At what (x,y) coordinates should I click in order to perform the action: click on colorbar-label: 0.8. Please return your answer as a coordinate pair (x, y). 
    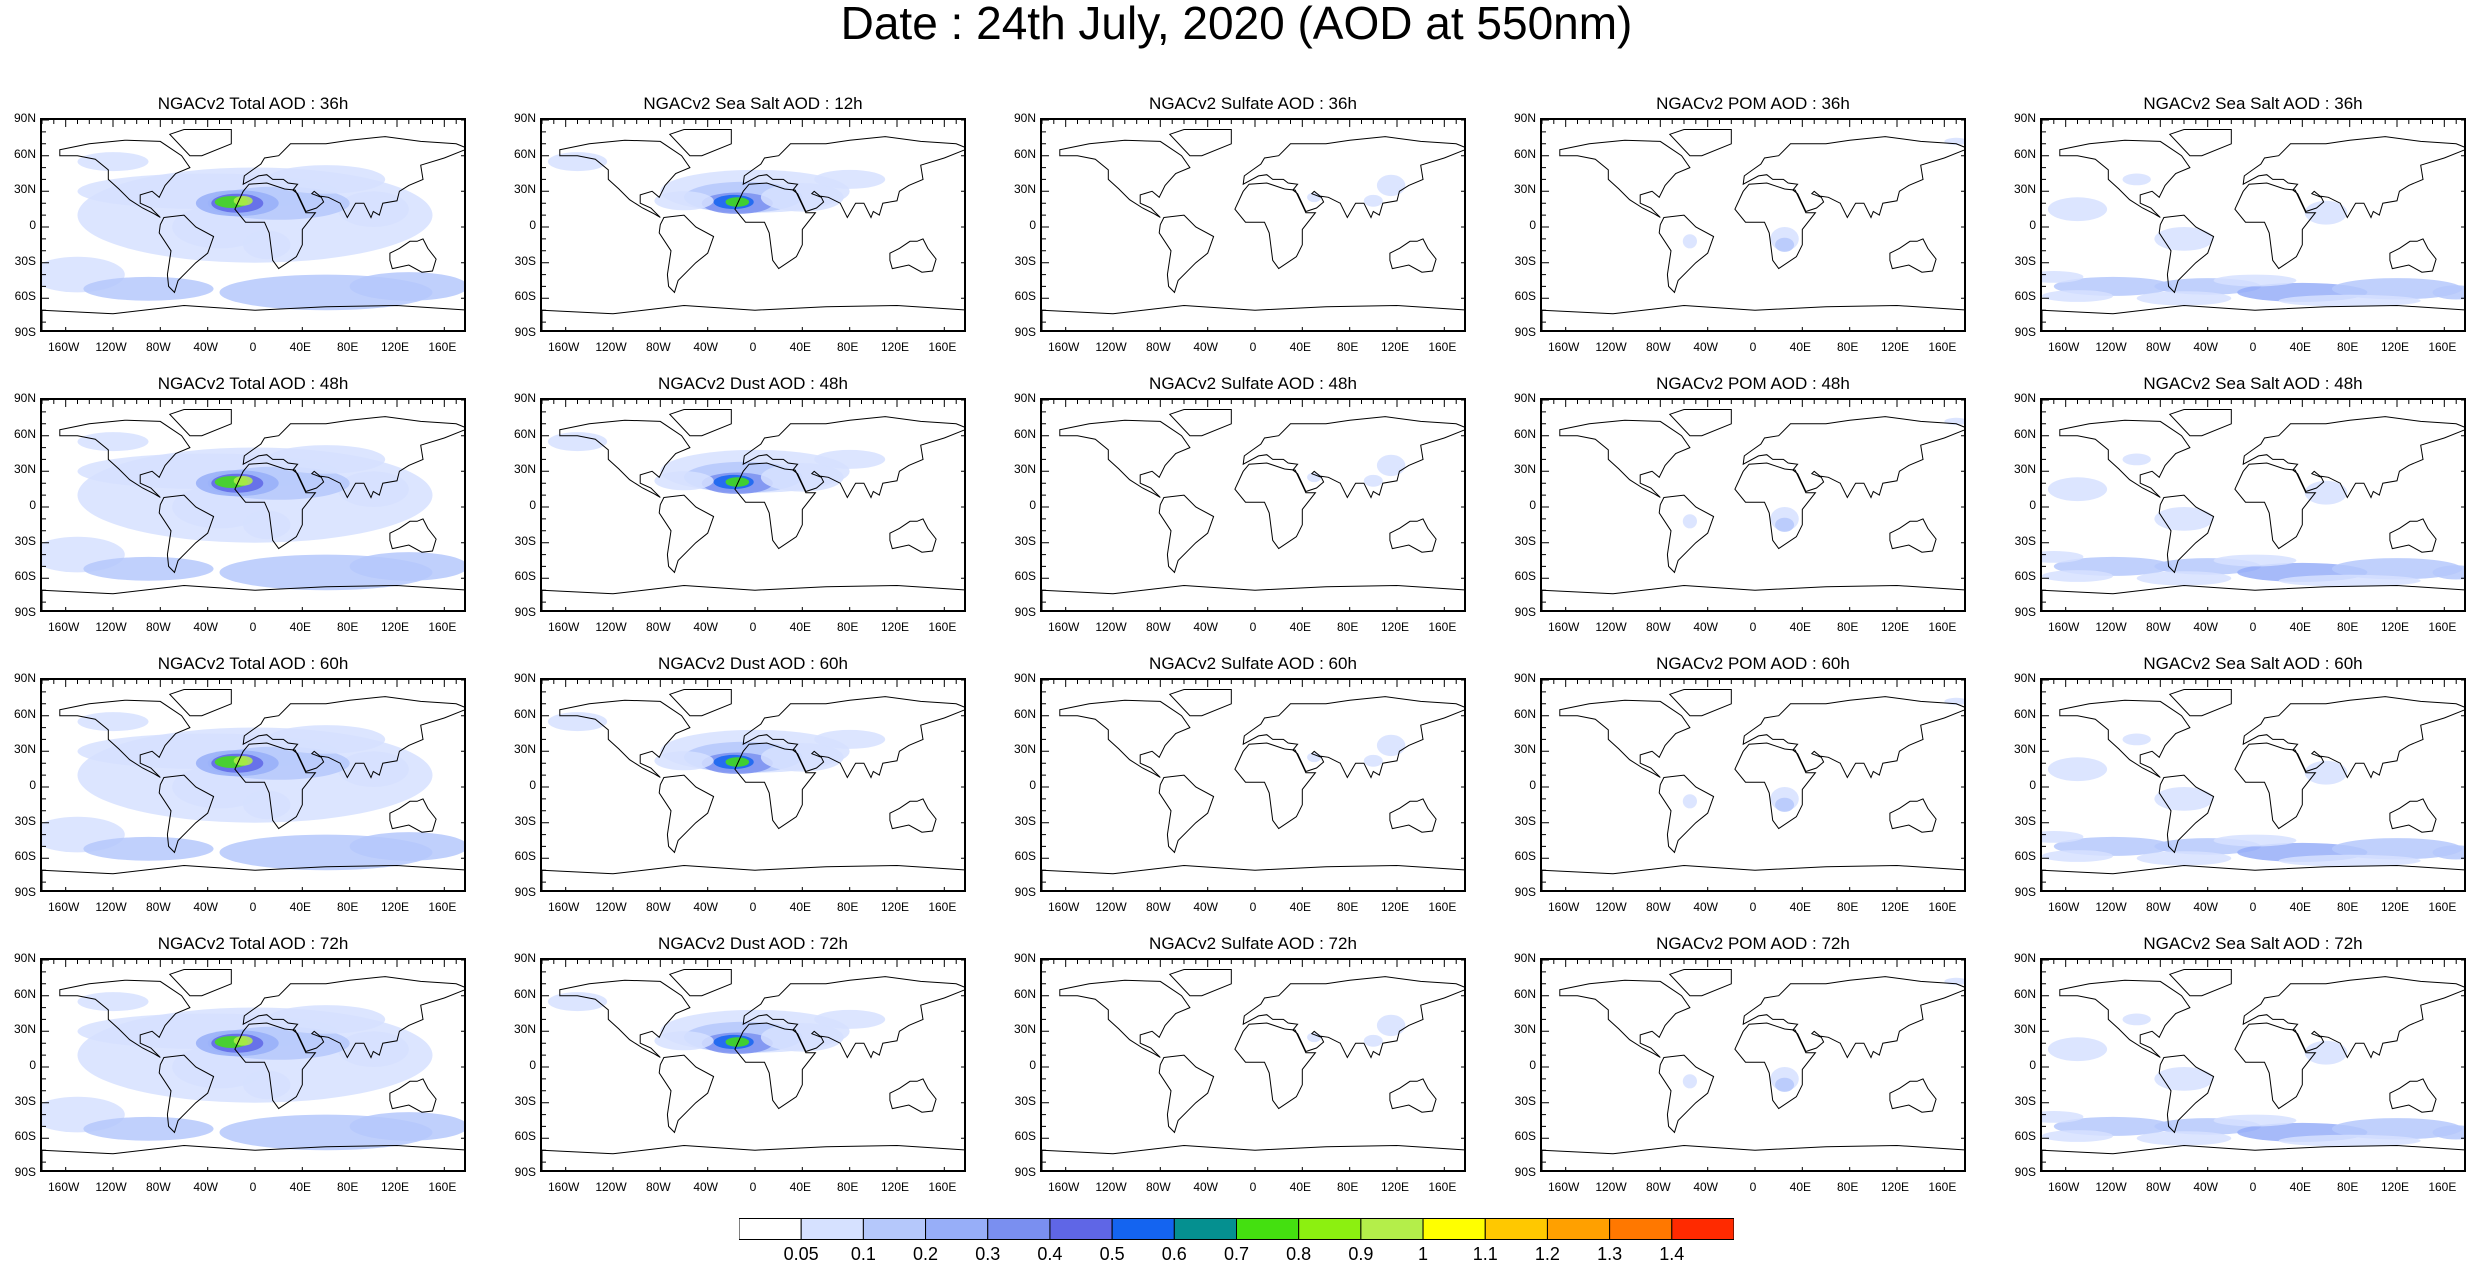
    Looking at the image, I should click on (1299, 1254).